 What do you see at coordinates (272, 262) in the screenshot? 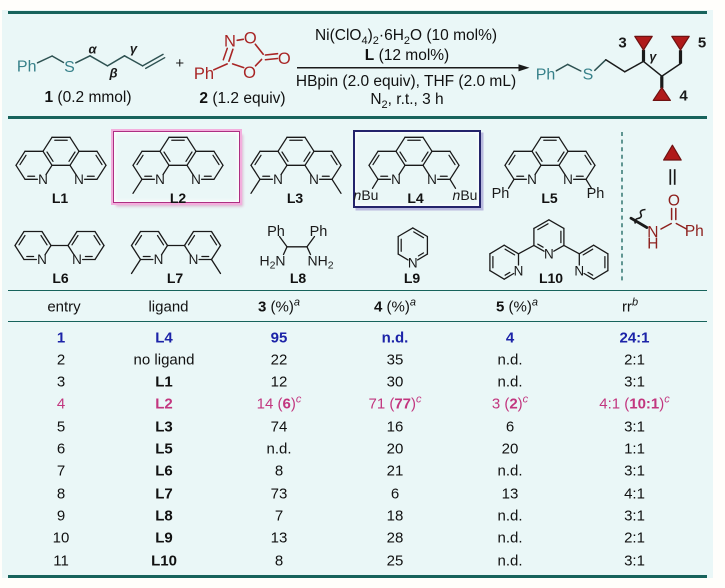
I see `svg-text: H2N` at bounding box center [272, 262].